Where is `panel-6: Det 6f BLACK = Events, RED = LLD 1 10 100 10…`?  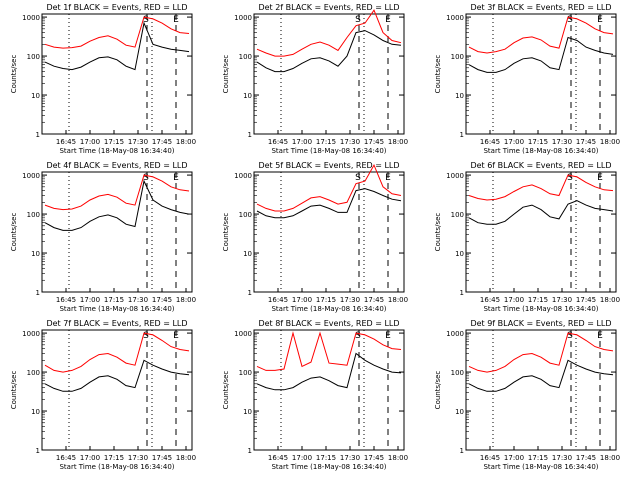 panel-6: Det 6f BLACK = Events, RED = LLD 1 10 100 10… is located at coordinates (527, 237).